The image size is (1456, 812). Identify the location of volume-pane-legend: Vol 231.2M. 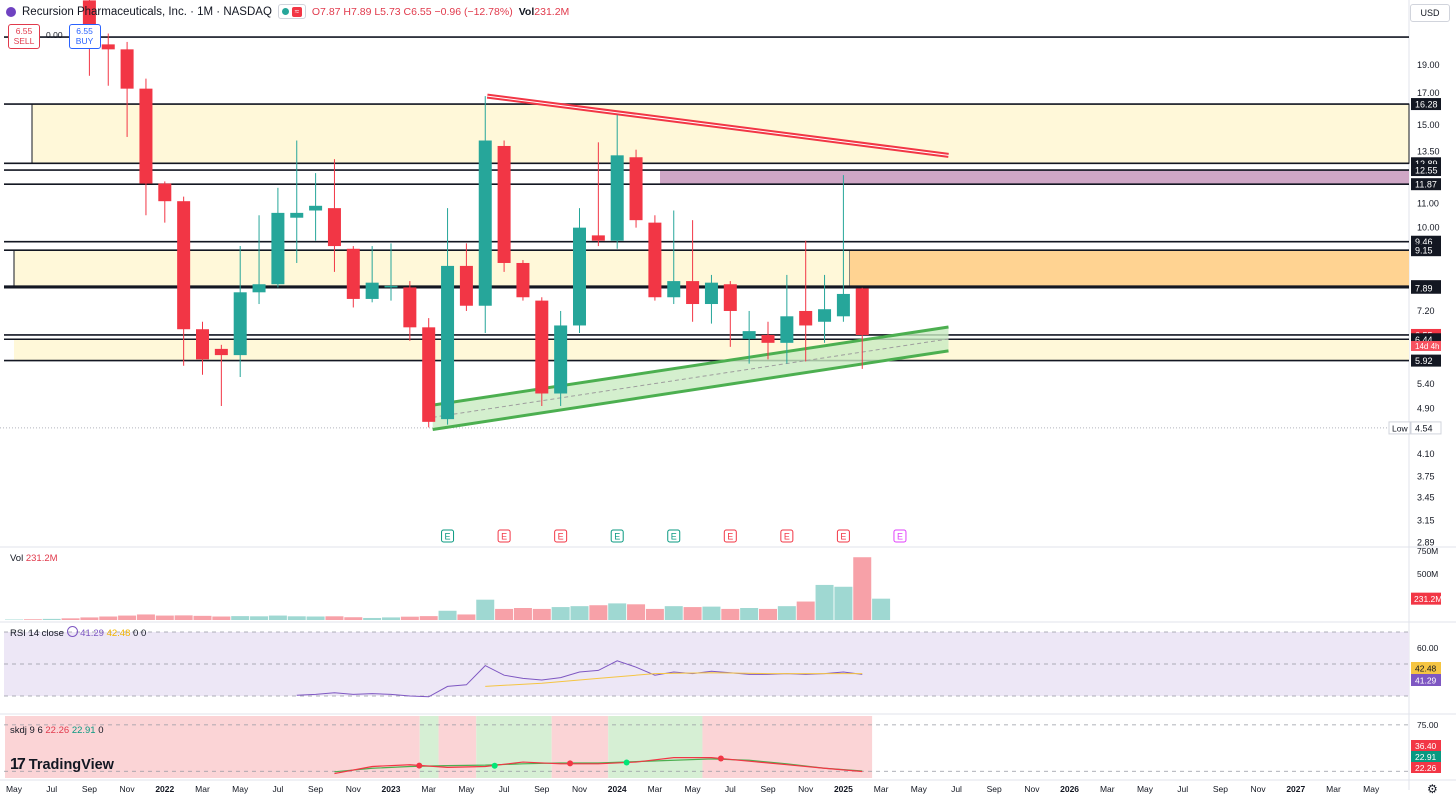
(34, 558).